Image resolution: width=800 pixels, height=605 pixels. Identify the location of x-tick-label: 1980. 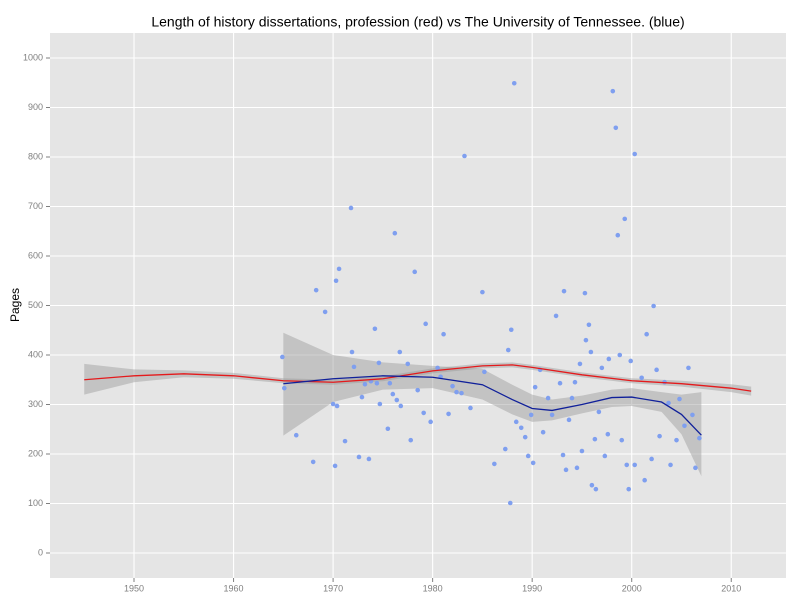
(433, 588).